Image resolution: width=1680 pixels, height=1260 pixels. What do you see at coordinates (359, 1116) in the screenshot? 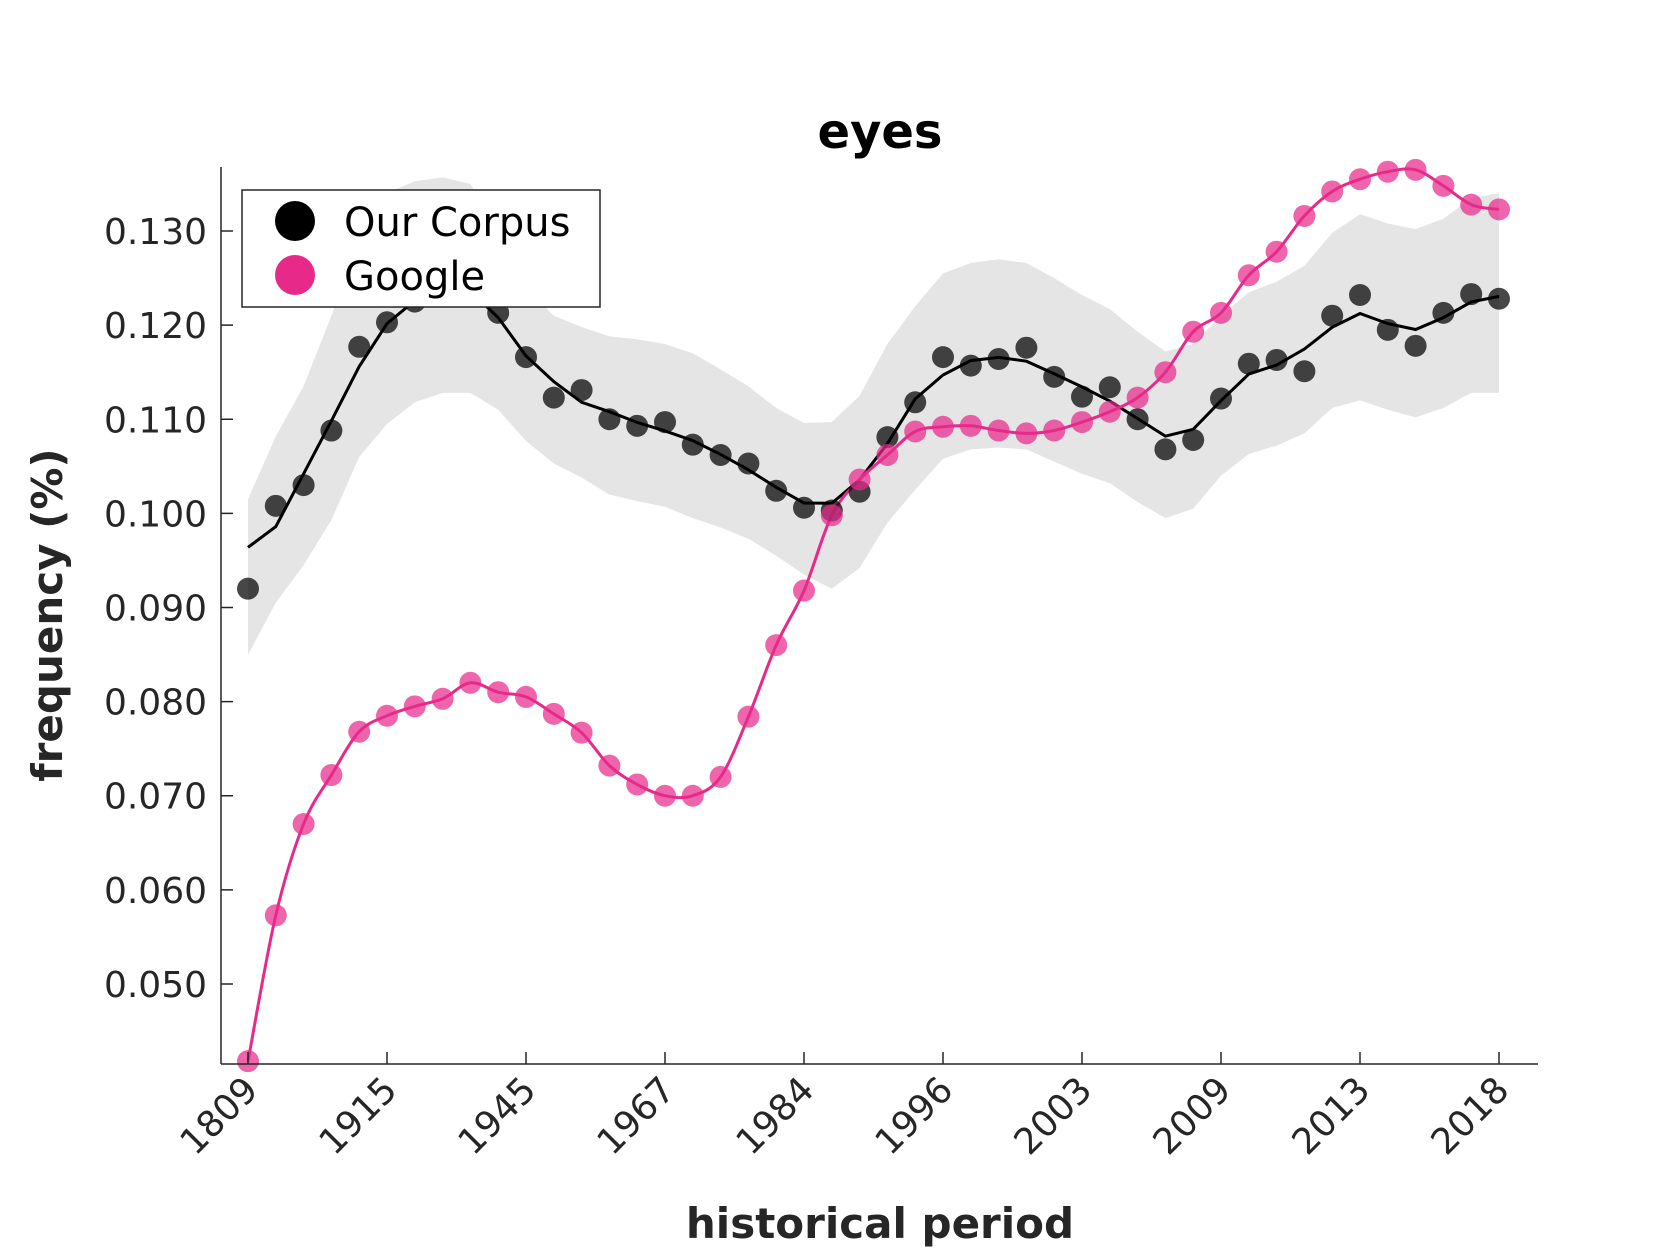
I see `x-tick-label: 1915` at bounding box center [359, 1116].